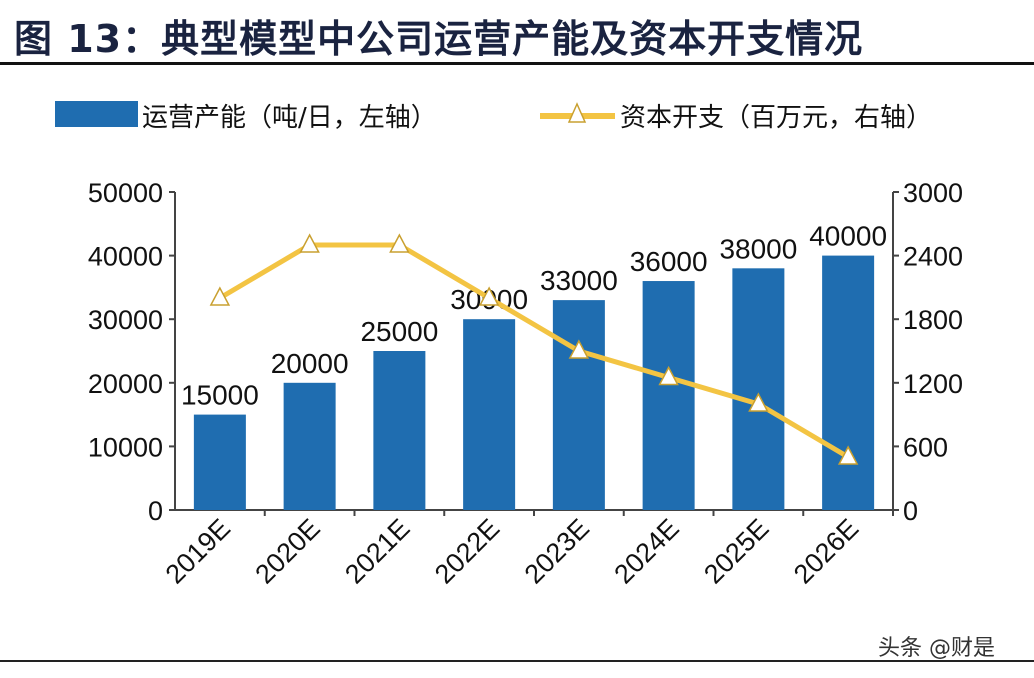 This screenshot has width=1034, height=678. What do you see at coordinates (198, 551) in the screenshot?
I see `x-tick-label: 2019E` at bounding box center [198, 551].